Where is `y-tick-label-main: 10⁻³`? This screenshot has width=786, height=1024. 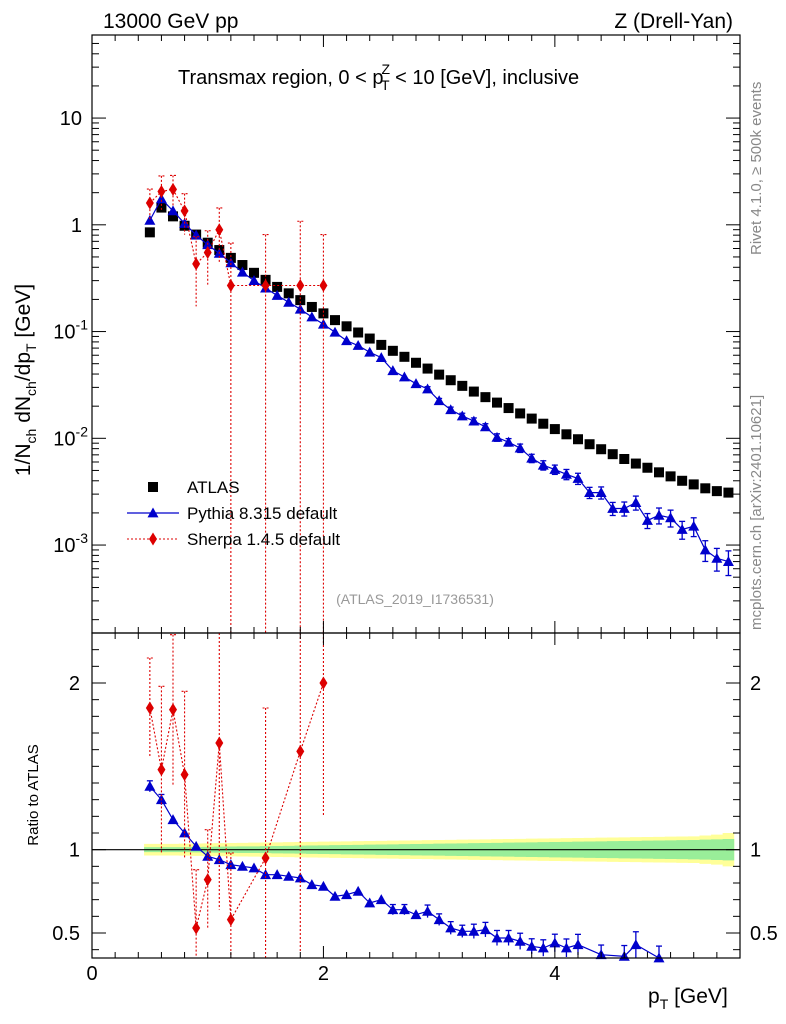
y-tick-label-main: 10⁻³ is located at coordinates (70, 543).